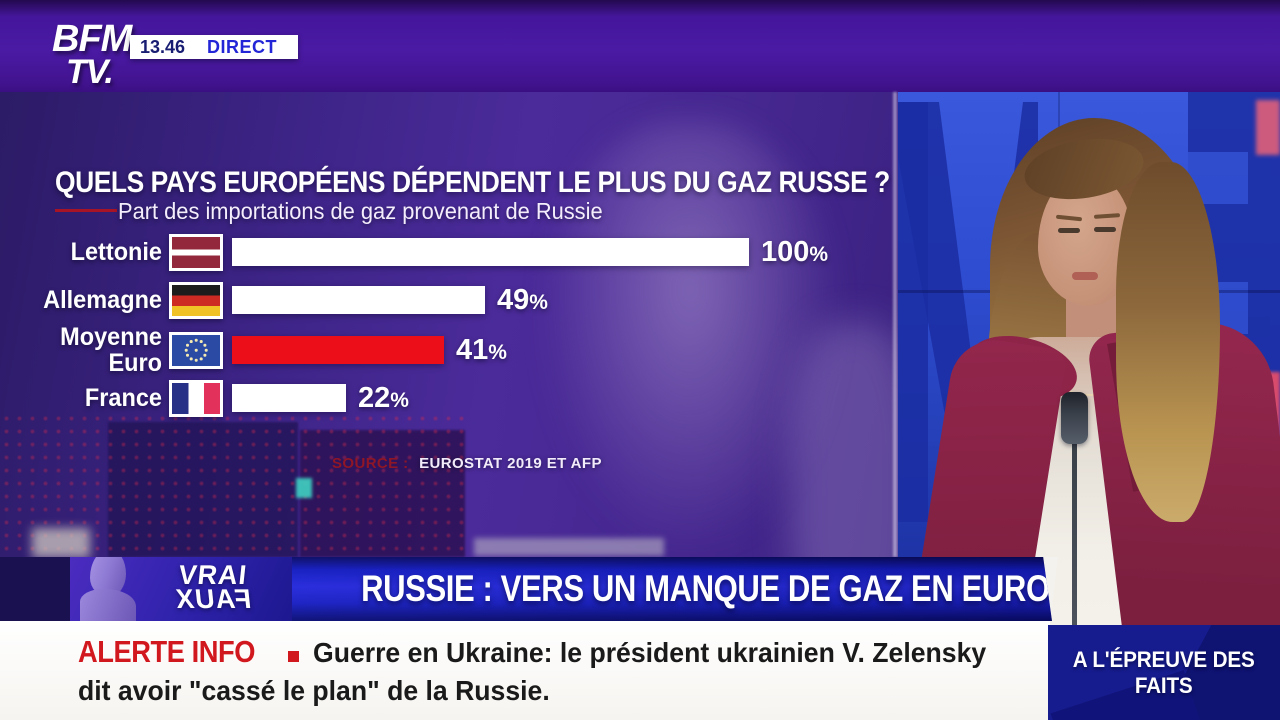  What do you see at coordinates (522, 299) in the screenshot?
I see `bar-value: 49%` at bounding box center [522, 299].